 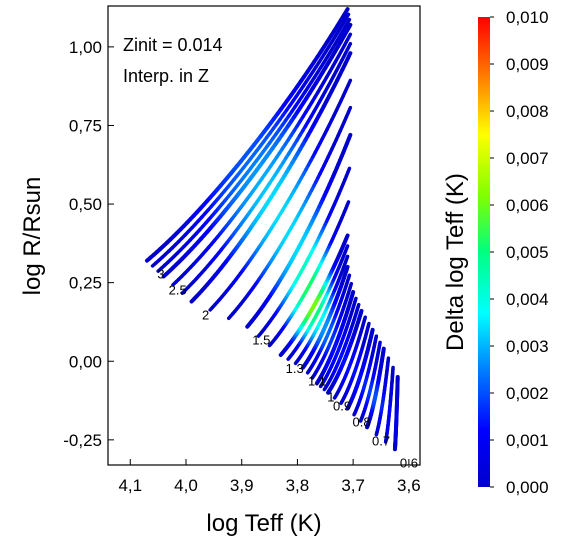 I want to click on y-tick-label: 1,00, so click(x=85, y=47).